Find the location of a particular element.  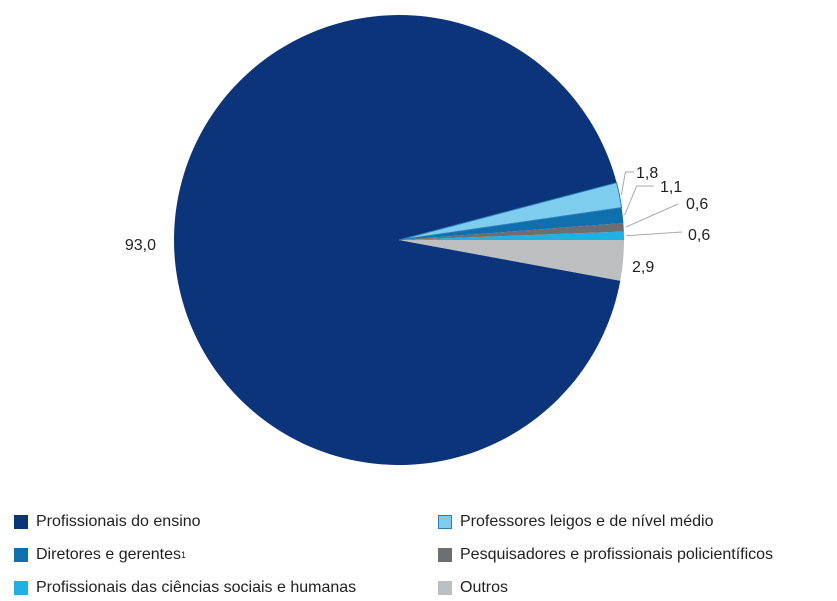

legend-item-diretores-e-gerentes: Diretores e gerentes 1 is located at coordinates (100, 555).